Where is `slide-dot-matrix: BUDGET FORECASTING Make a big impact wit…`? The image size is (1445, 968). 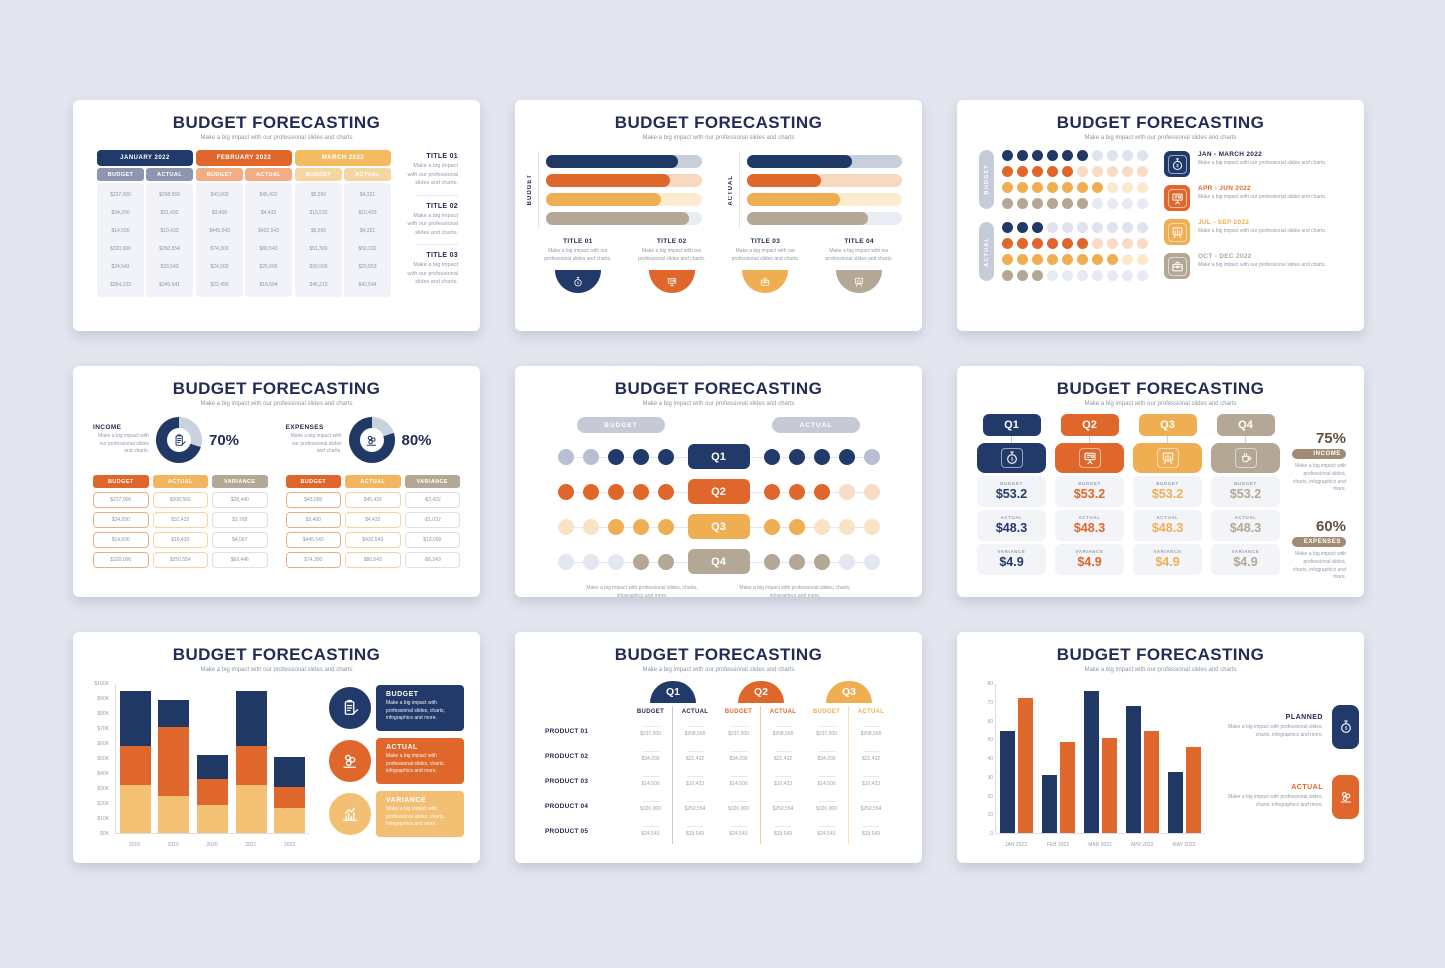 slide-dot-matrix: BUDGET FORECASTING Make a big impact wit… is located at coordinates (1160, 215).